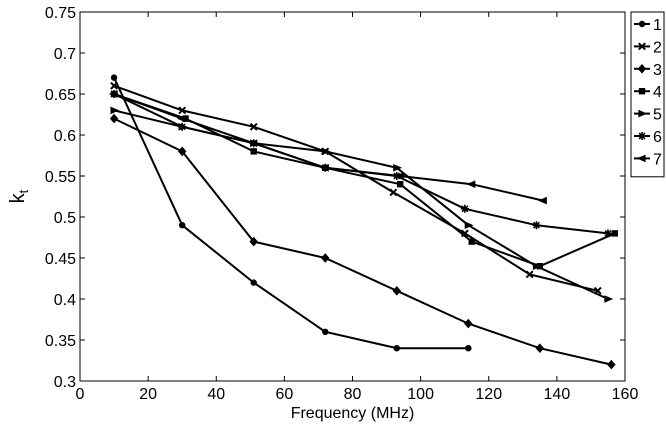  Describe the element at coordinates (557, 394) in the screenshot. I see `x-tick-label: 140` at that location.